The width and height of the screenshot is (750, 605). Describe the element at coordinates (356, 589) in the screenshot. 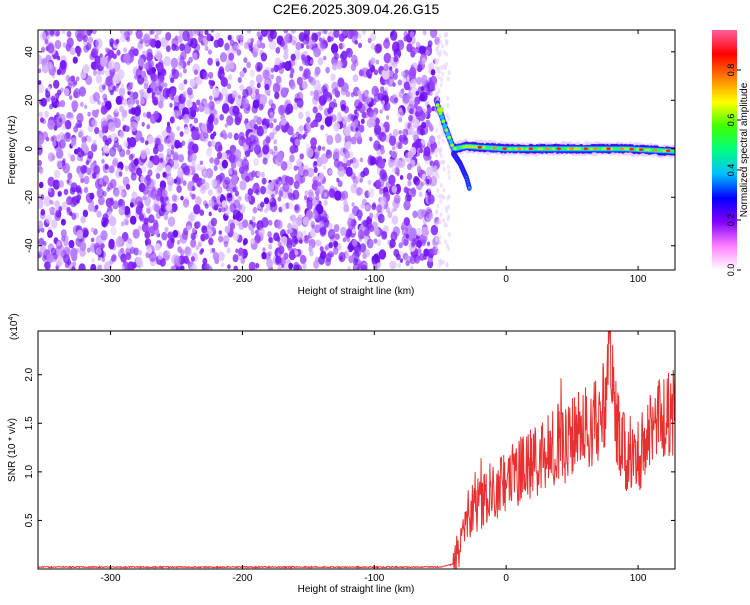

I see `snr-x-label: Height of straight line (km)` at that location.